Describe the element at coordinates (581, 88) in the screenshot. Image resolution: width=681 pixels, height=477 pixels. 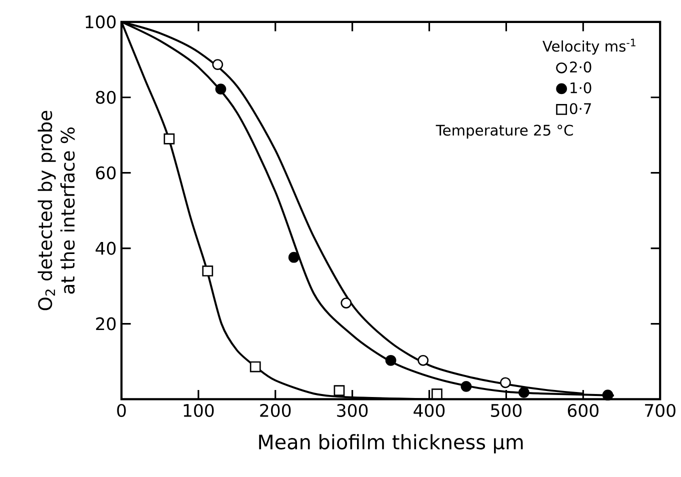
I see `legend-label: 1·0` at that location.